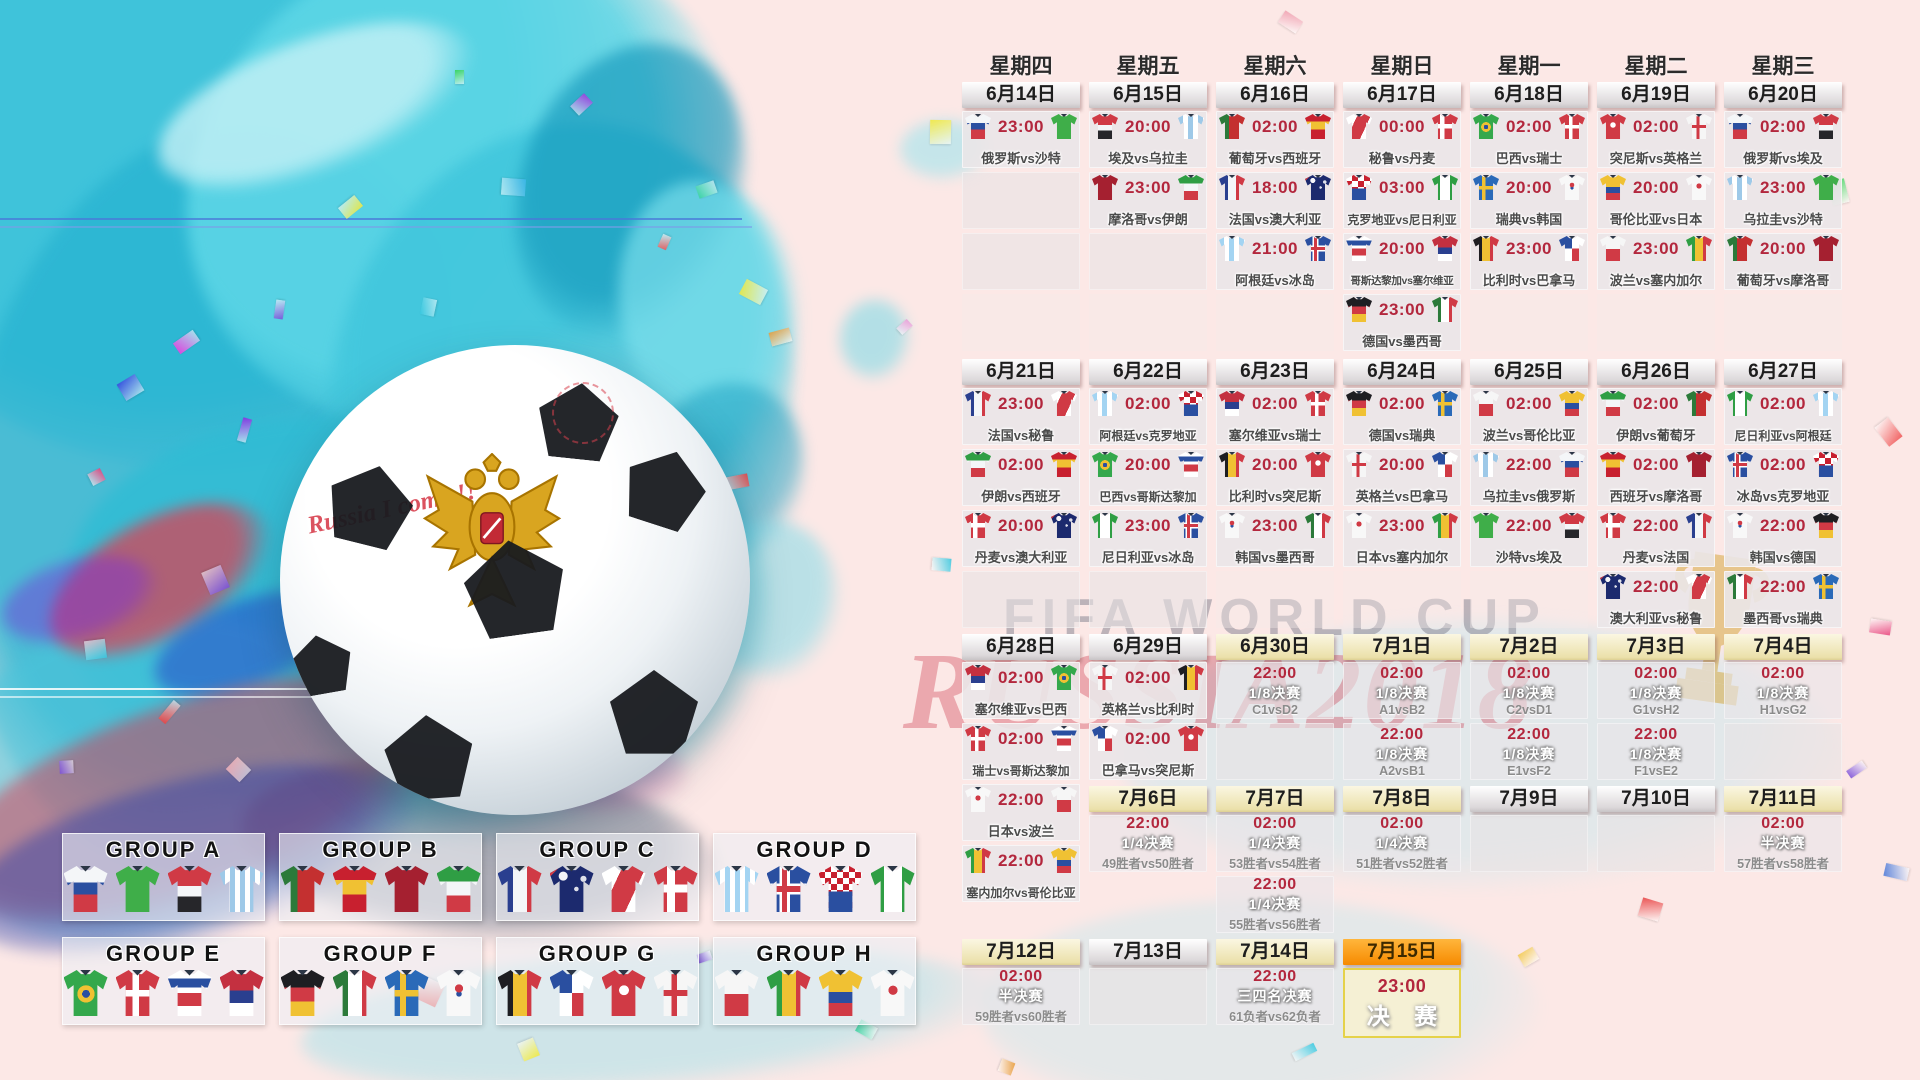  I want to click on match-cell: 20:00 哥斯达黎加vs塞尔维亚, so click(1402, 261).